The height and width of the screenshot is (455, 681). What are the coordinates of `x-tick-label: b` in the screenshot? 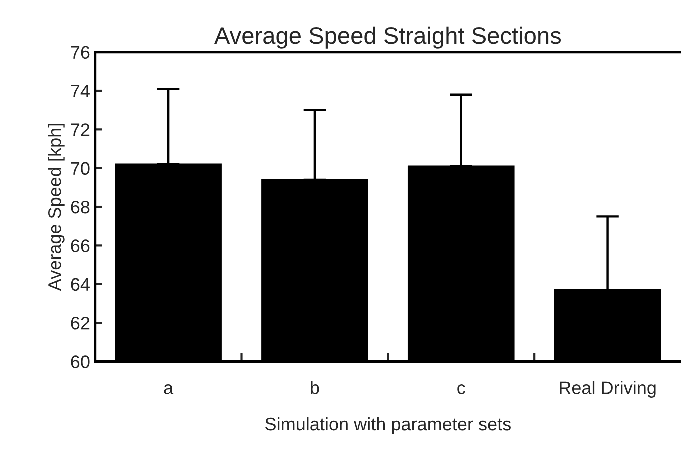 It's located at (315, 387).